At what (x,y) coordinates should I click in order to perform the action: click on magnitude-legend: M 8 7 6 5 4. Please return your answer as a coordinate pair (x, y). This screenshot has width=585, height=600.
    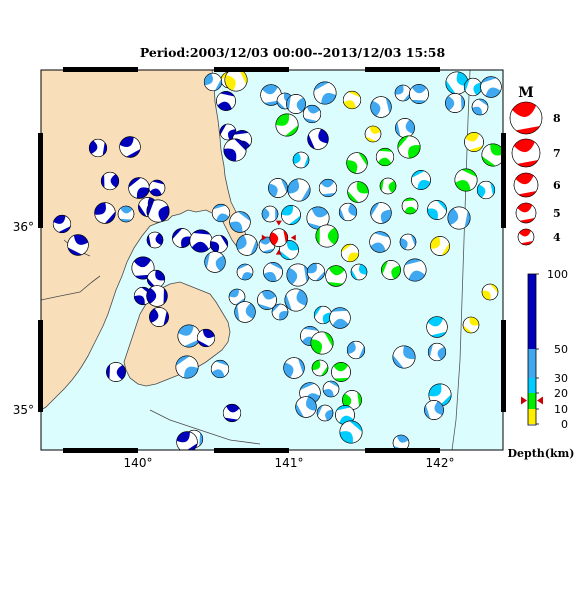
    Looking at the image, I should click on (535, 165).